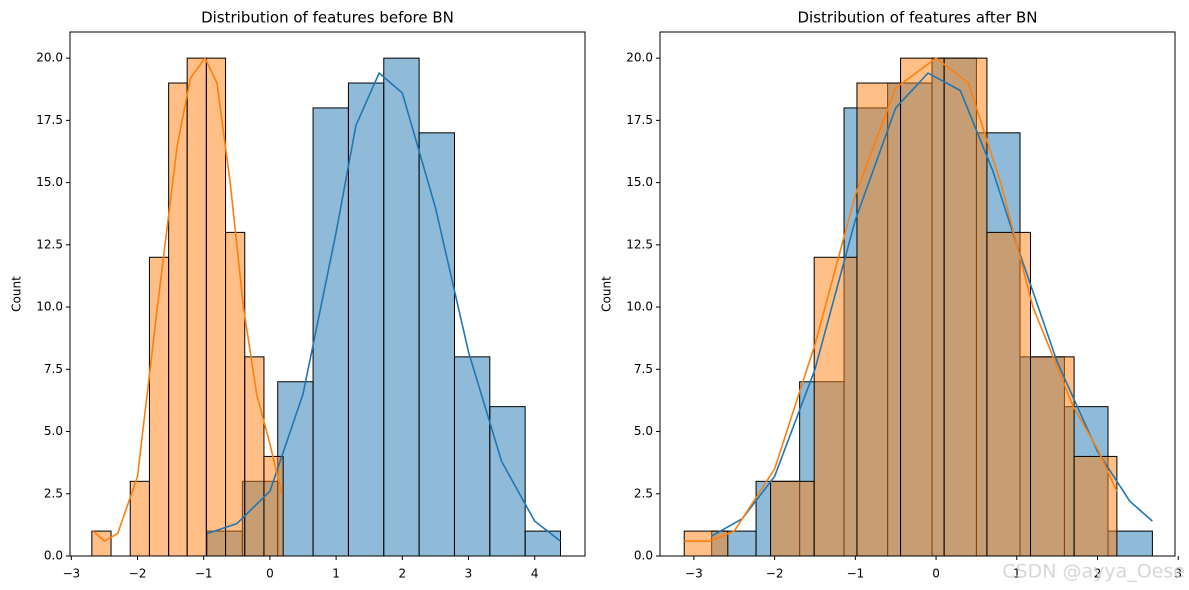 This screenshot has width=1189, height=590. What do you see at coordinates (917, 18) in the screenshot?
I see `chart-title: Distribution of features after BN` at bounding box center [917, 18].